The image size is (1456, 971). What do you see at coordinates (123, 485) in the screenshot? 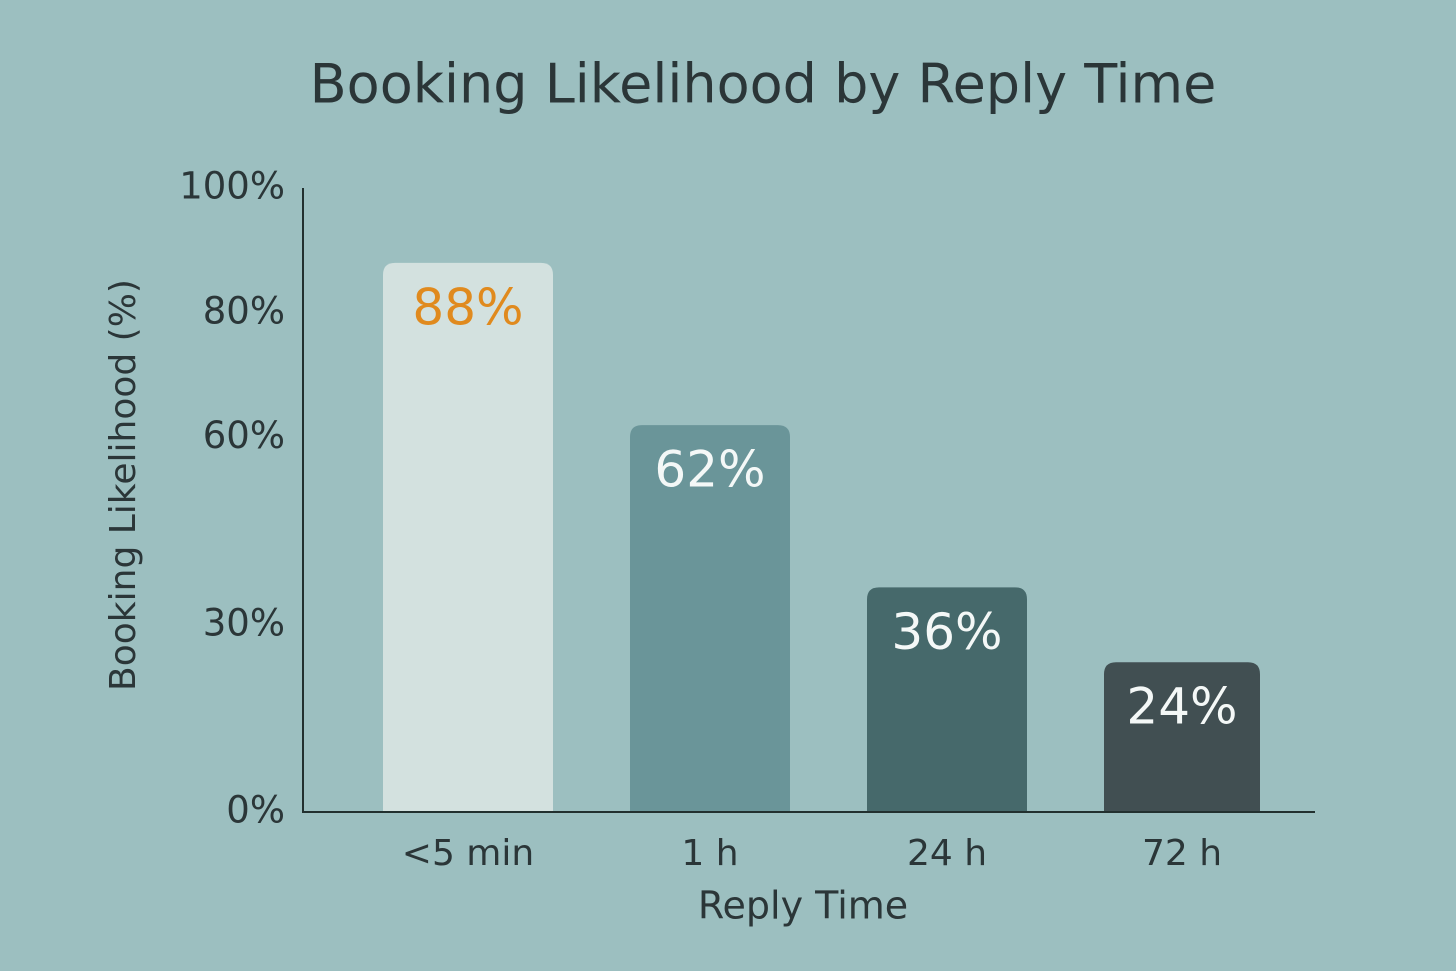
I see `y-axis-title: Booking Likelihood (%)` at bounding box center [123, 485].